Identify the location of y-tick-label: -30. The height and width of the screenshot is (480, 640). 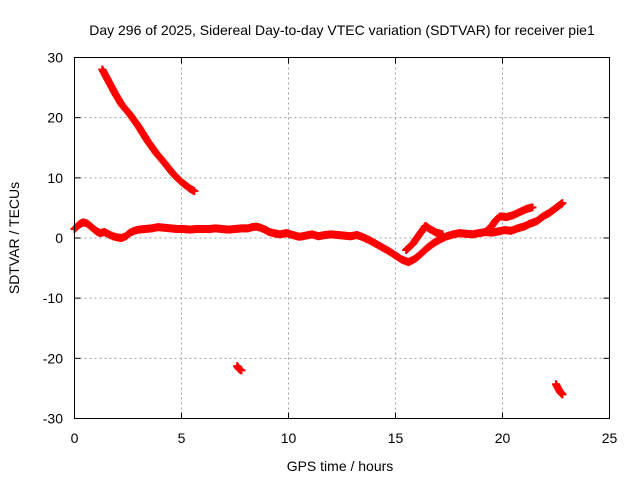
(53, 419).